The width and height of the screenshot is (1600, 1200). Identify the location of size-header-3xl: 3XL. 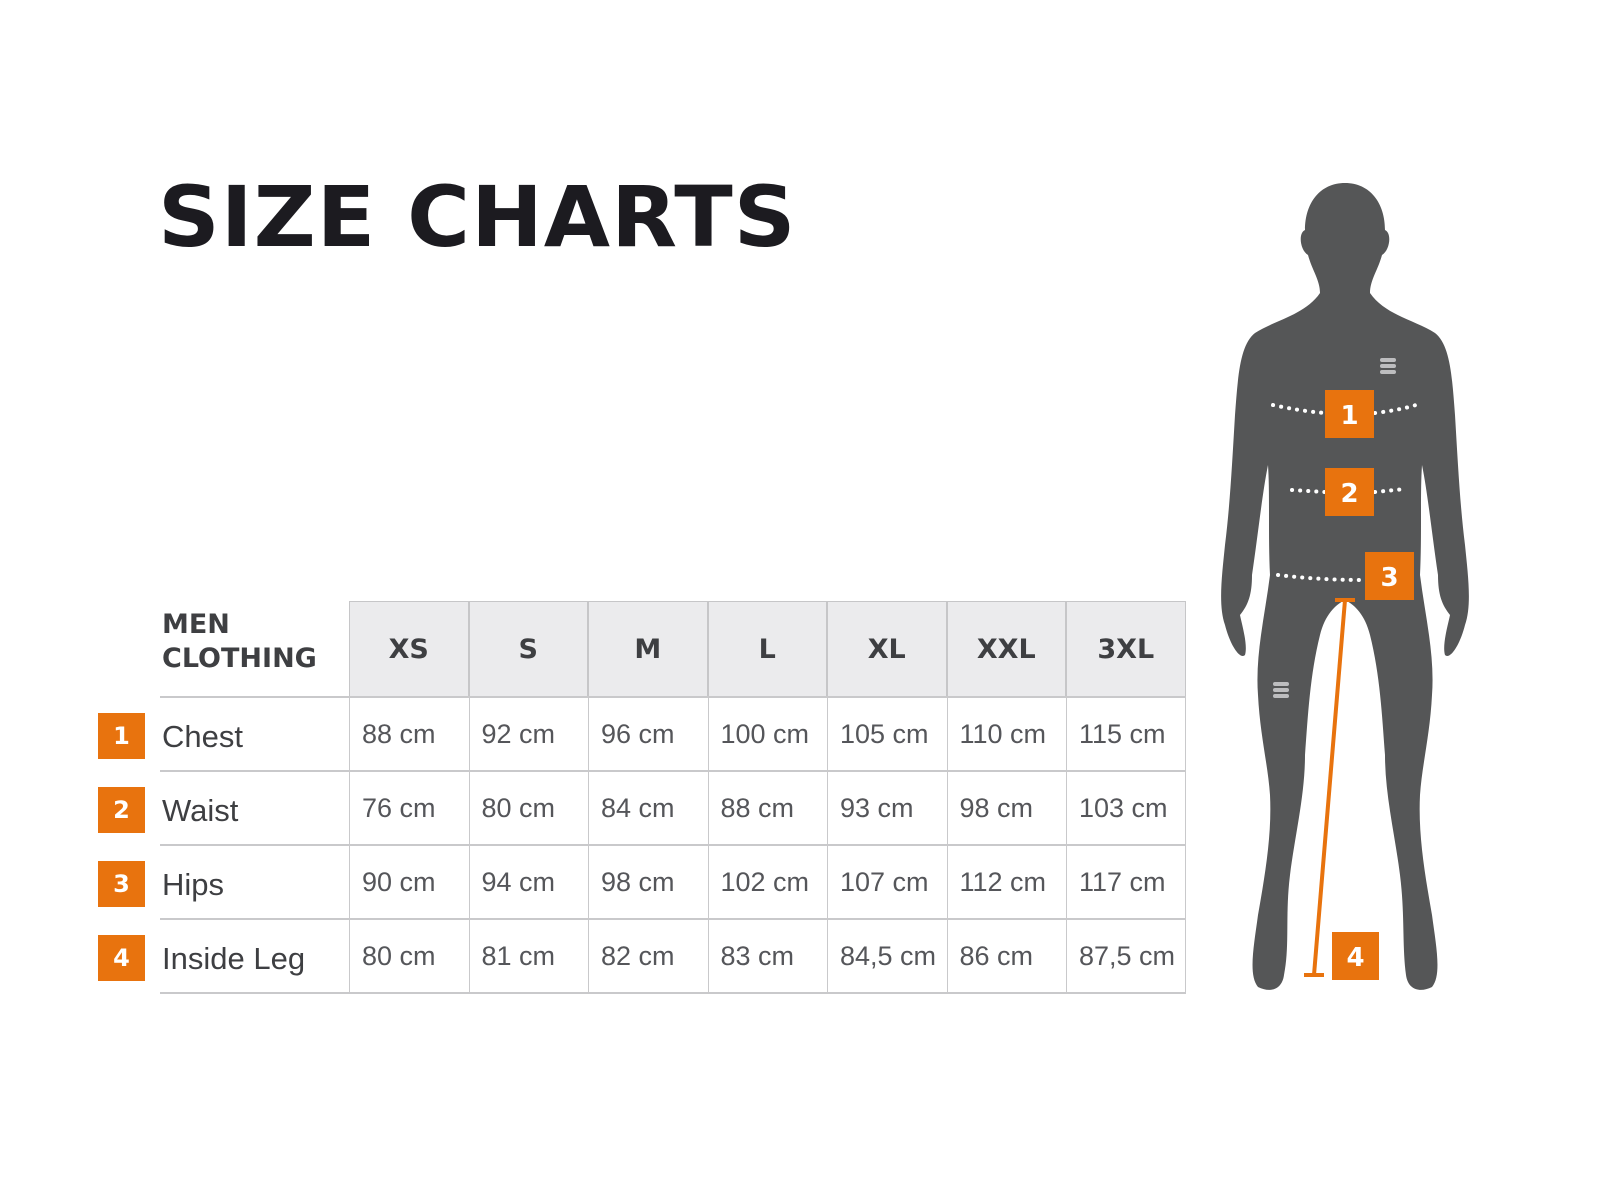
(1126, 649).